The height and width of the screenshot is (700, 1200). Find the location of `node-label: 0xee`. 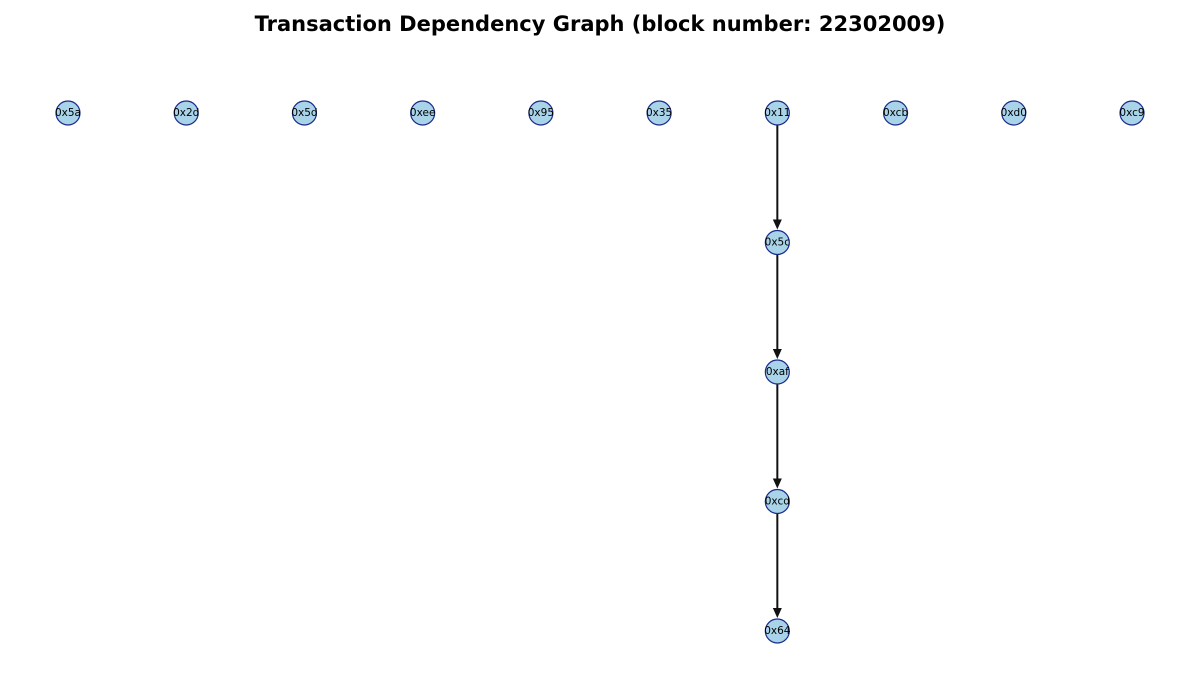

node-label: 0xee is located at coordinates (423, 113).